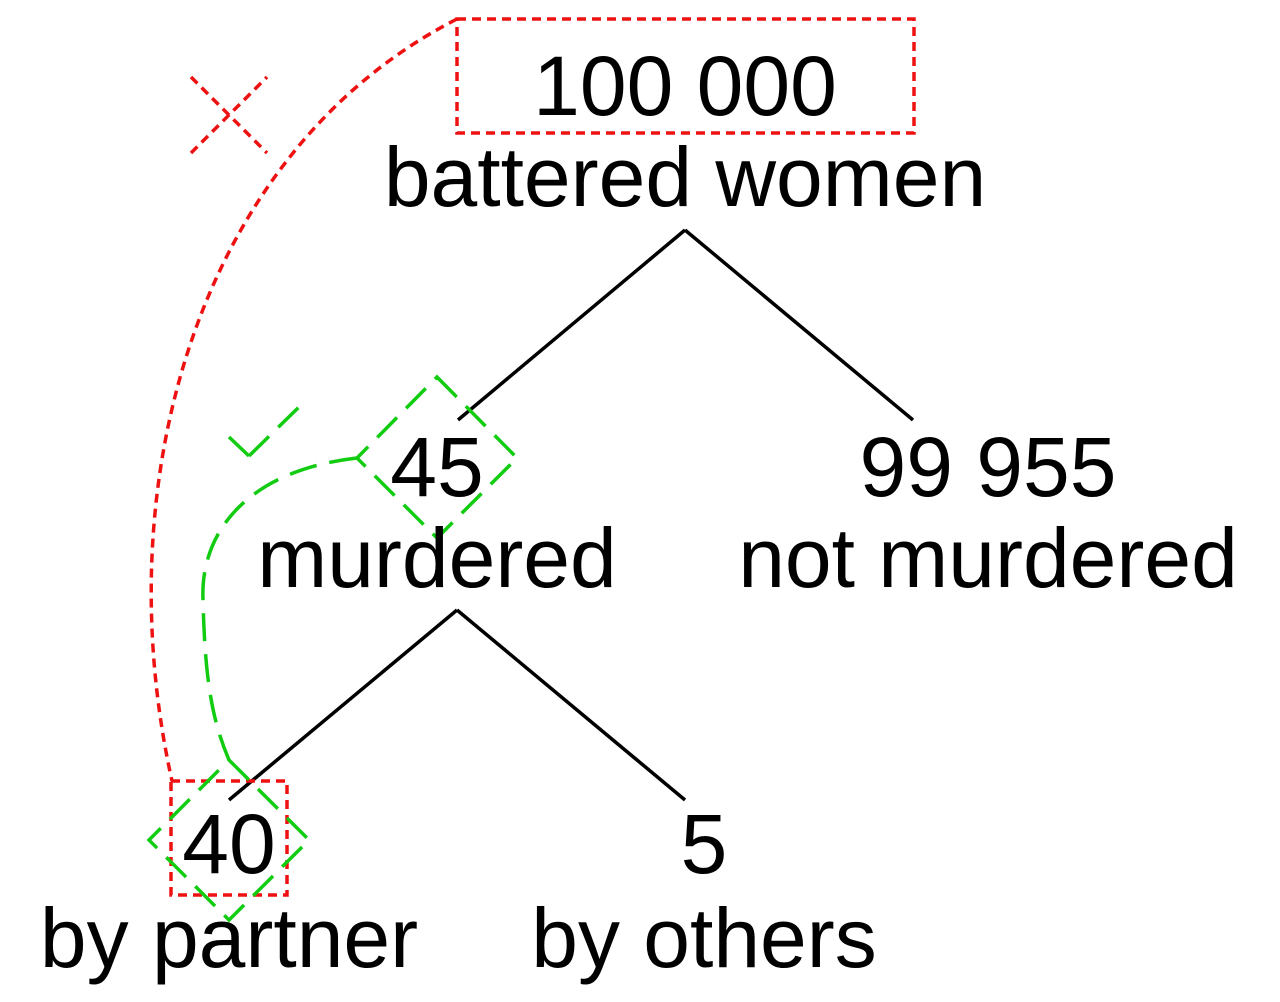  What do you see at coordinates (436, 467) in the screenshot?
I see `murdered-number: 45` at bounding box center [436, 467].